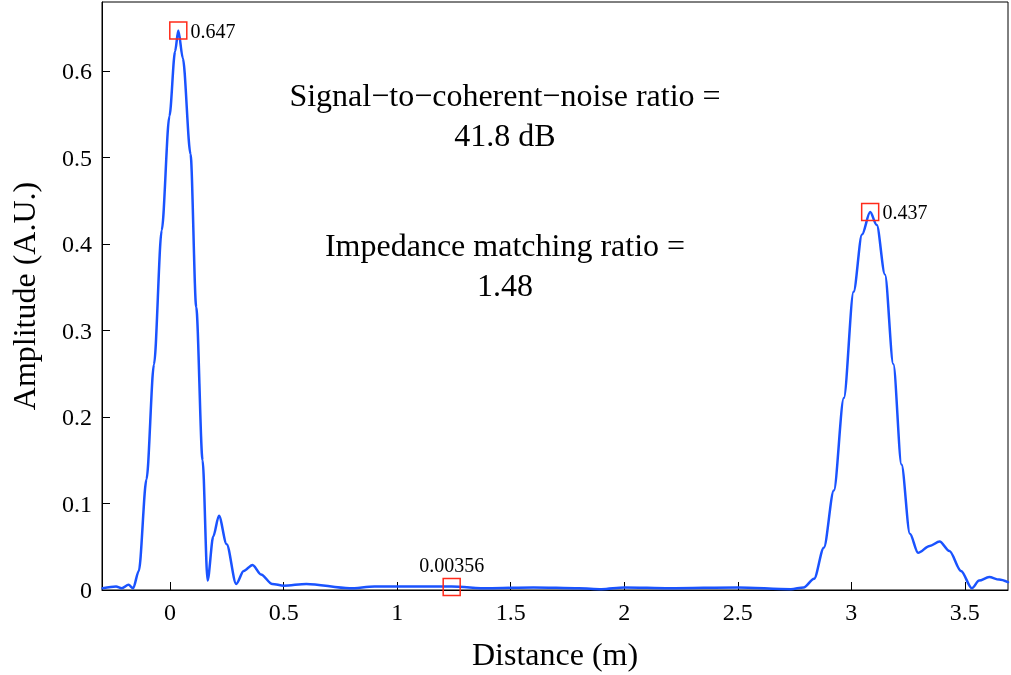 This screenshot has height=675, width=1011. I want to click on y-axis-title: Amplitude (A.U.), so click(24, 296).